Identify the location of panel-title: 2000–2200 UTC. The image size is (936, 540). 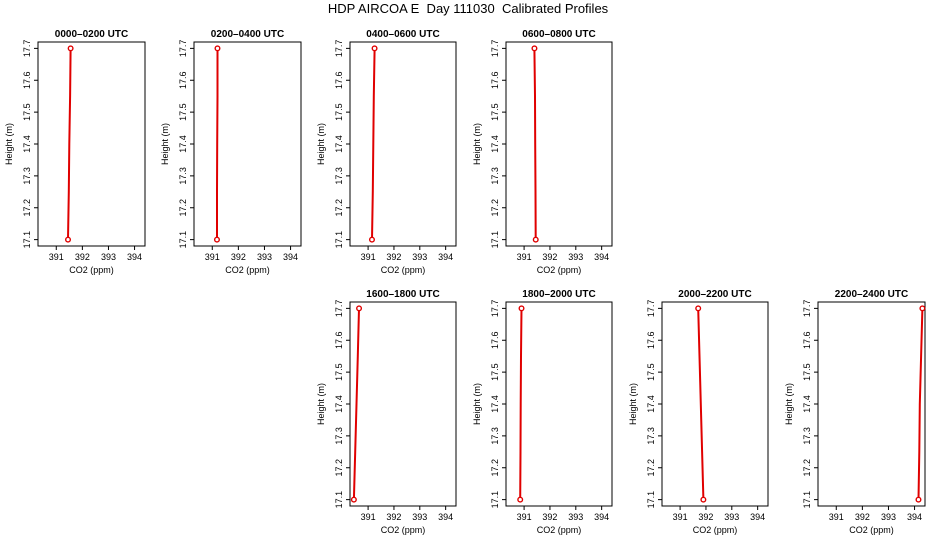
(714, 294).